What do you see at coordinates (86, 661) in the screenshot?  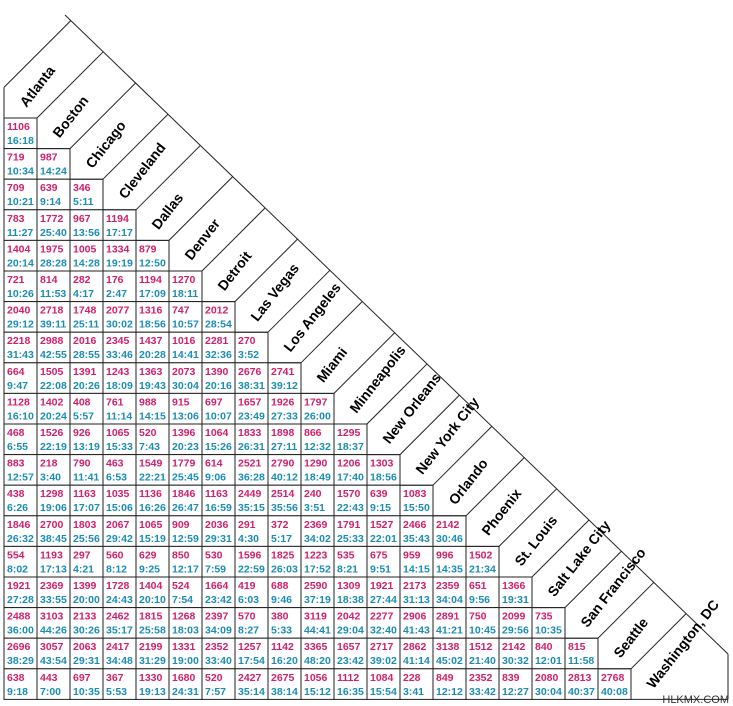 I see `drive-time: 29:31` at bounding box center [86, 661].